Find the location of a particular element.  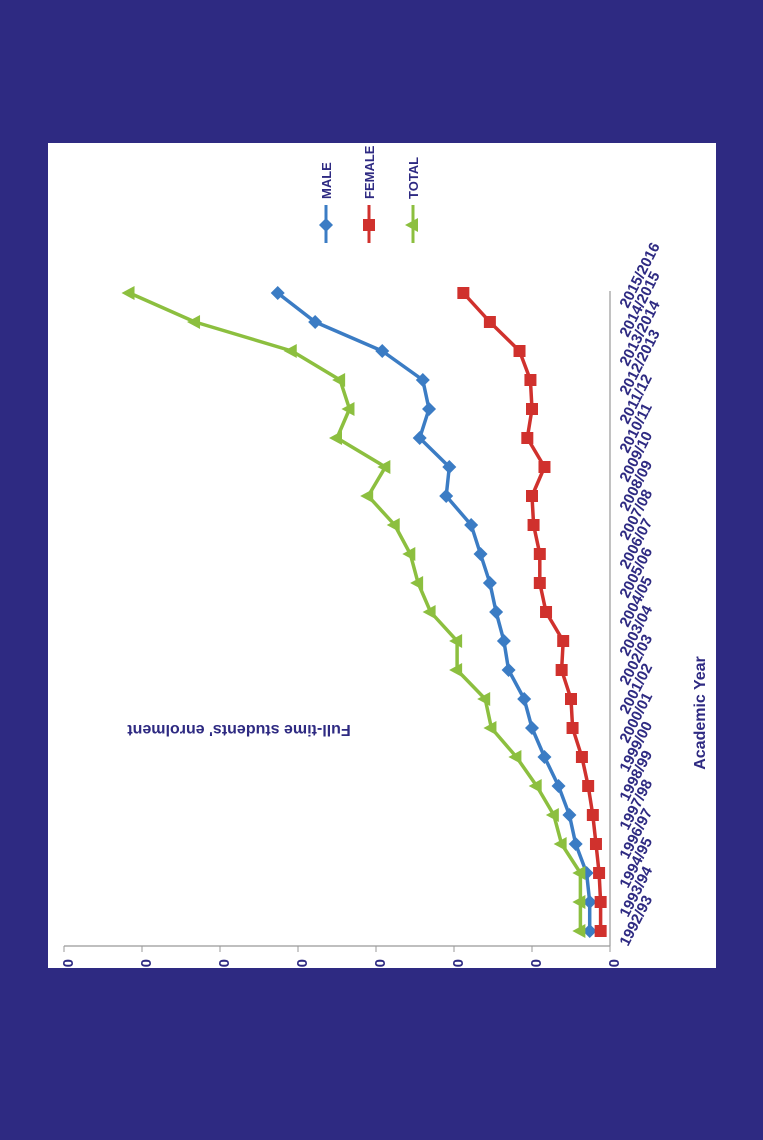

legend-label: MALE is located at coordinates (326, 180).